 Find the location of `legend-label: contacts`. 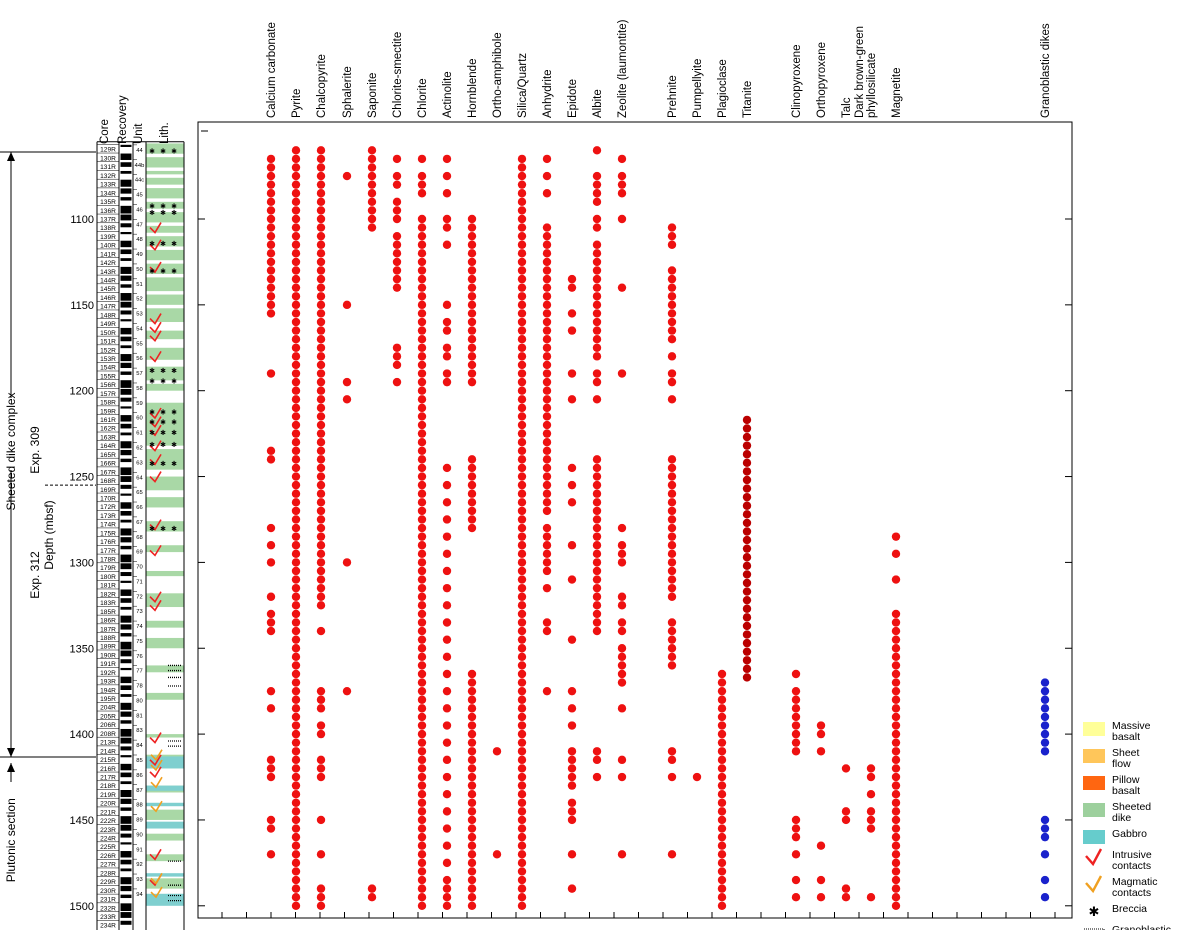

legend-label: contacts is located at coordinates (1131, 866).